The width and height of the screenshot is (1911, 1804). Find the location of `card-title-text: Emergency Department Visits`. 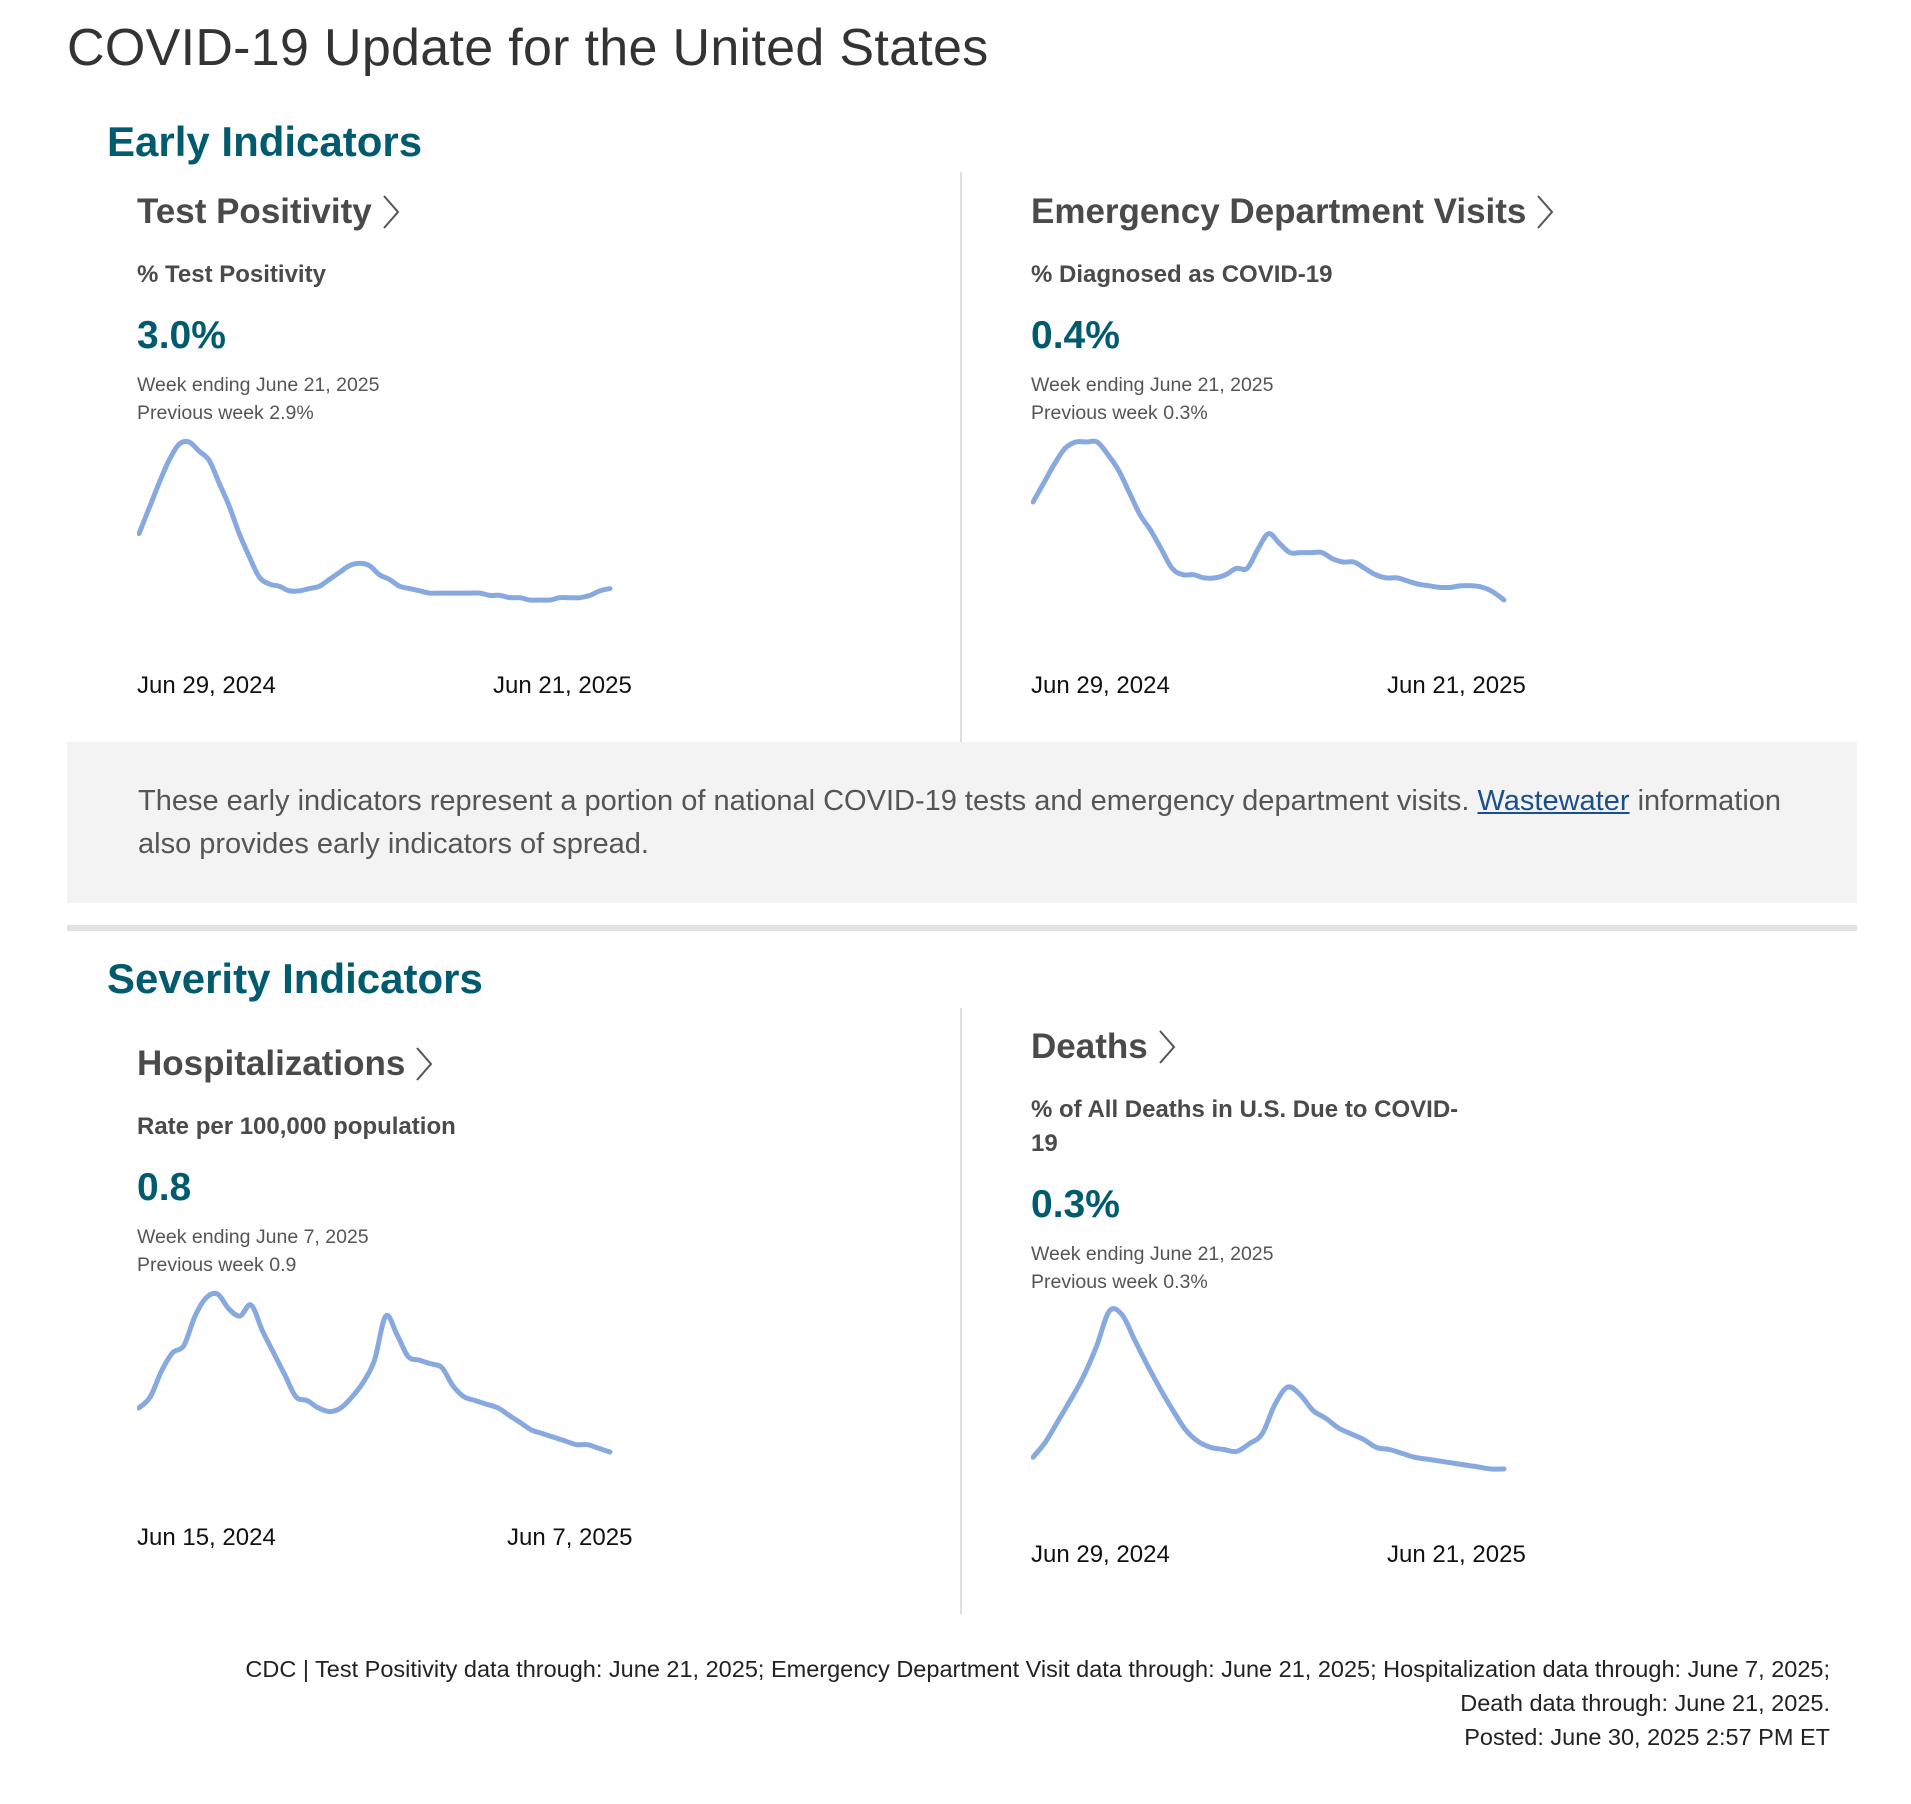

card-title-text: Emergency Department Visits is located at coordinates (1279, 211).